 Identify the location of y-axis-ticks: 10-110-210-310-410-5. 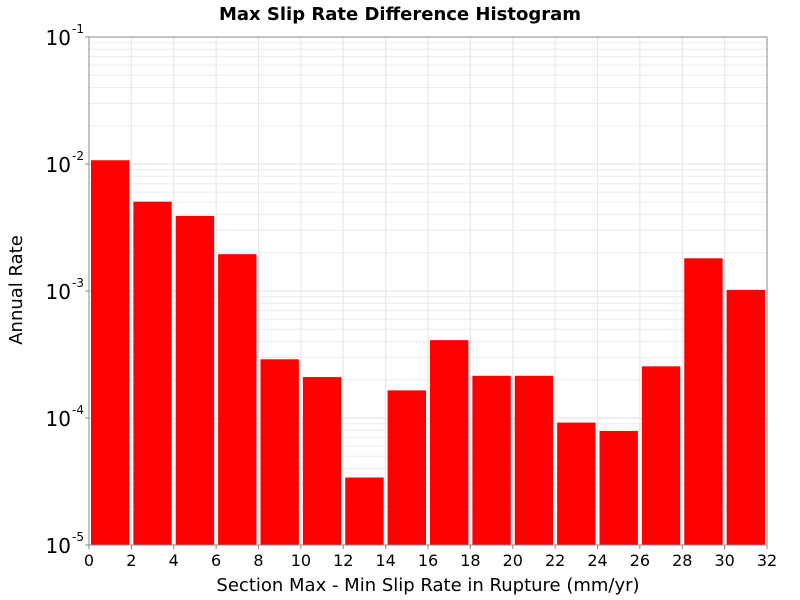
(67, 290).